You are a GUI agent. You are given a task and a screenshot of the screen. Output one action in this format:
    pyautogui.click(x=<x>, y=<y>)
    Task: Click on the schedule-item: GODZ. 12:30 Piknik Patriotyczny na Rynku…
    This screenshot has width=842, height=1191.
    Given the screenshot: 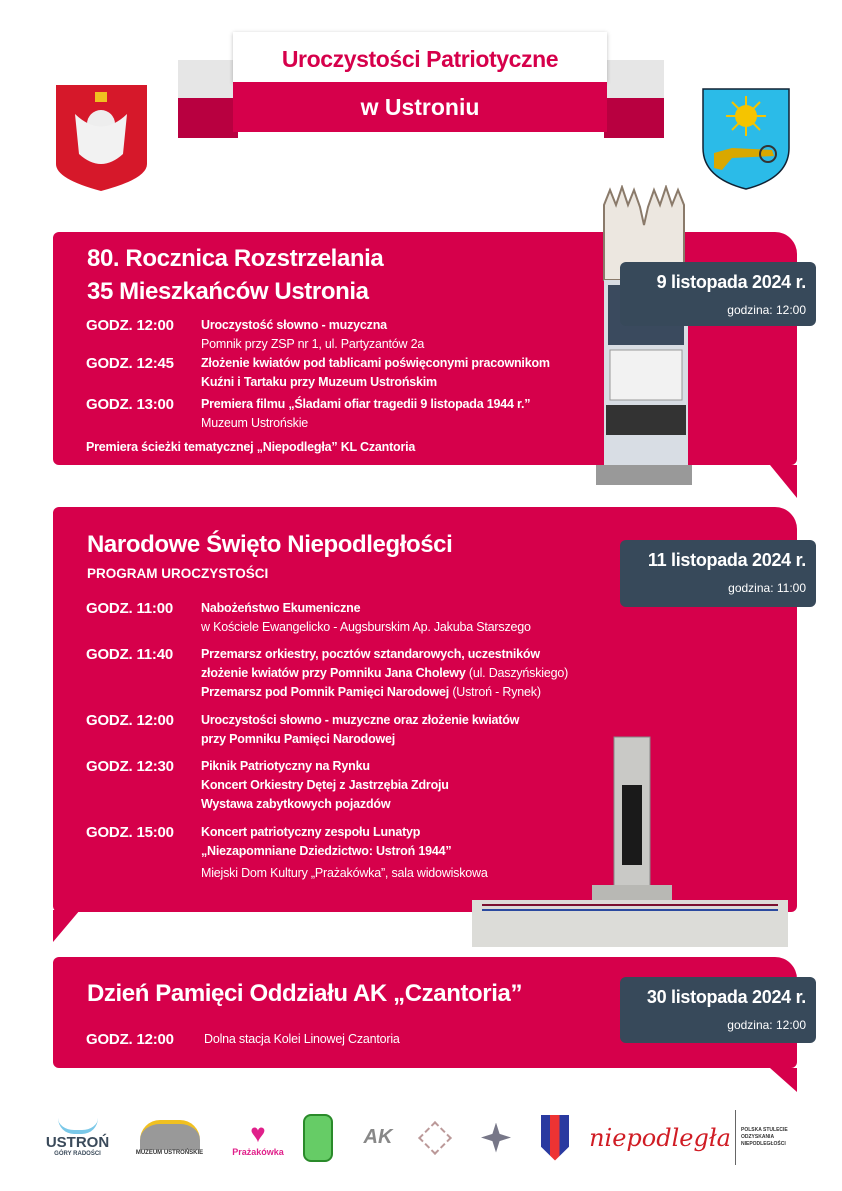 What is the action you would take?
    pyautogui.click(x=267, y=785)
    